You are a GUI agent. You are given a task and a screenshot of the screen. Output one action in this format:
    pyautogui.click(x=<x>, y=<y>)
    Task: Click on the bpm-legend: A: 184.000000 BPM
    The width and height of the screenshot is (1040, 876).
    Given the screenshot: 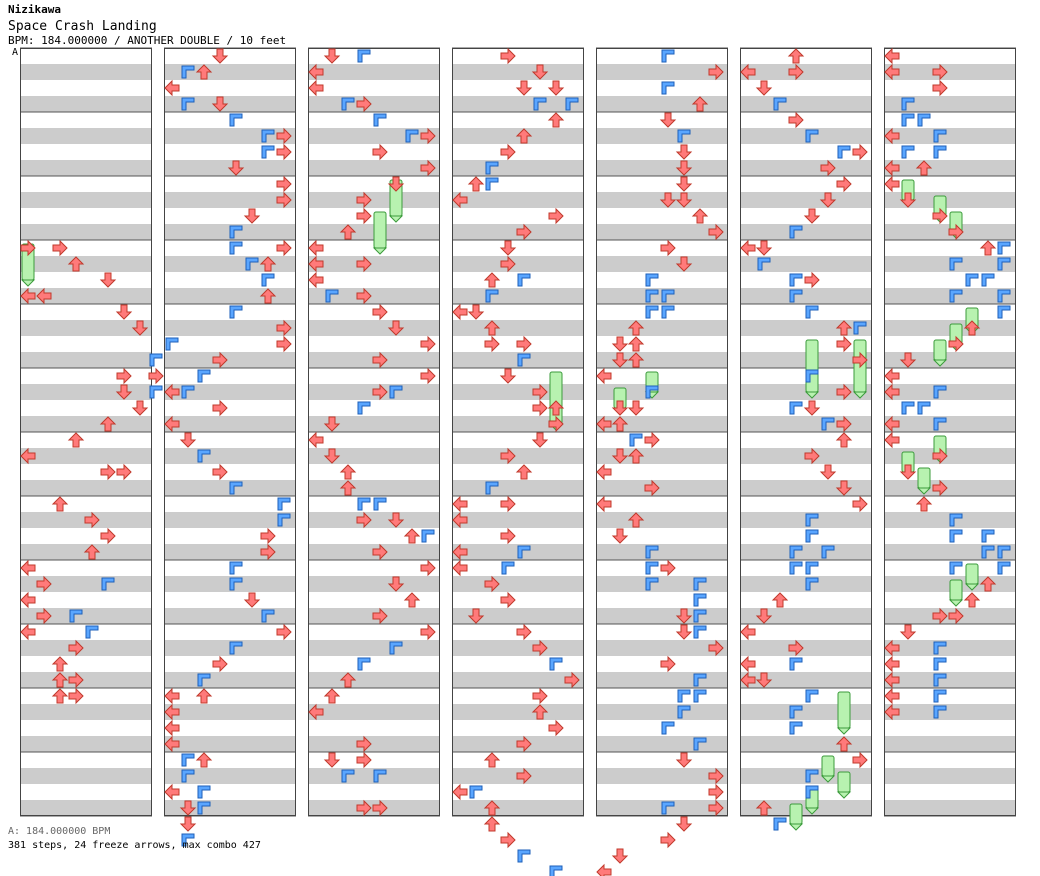 What is the action you would take?
    pyautogui.click(x=59, y=831)
    